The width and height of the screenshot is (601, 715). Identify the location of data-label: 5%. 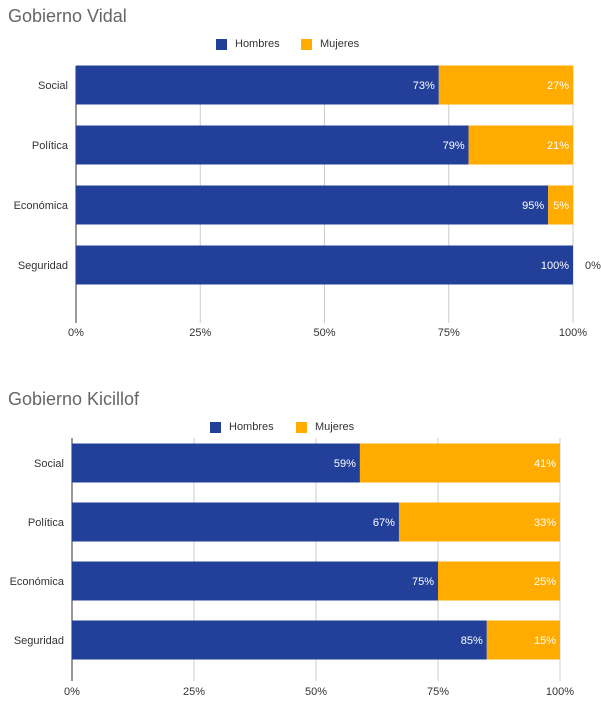
(561, 206).